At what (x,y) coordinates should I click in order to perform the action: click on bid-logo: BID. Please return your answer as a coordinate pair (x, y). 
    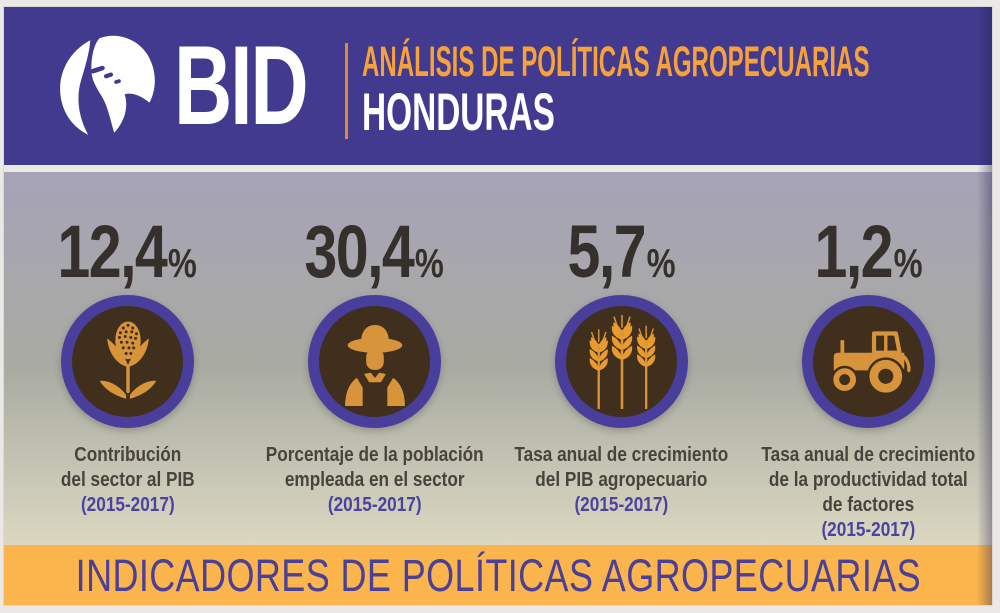
    Looking at the image, I should click on (203, 86).